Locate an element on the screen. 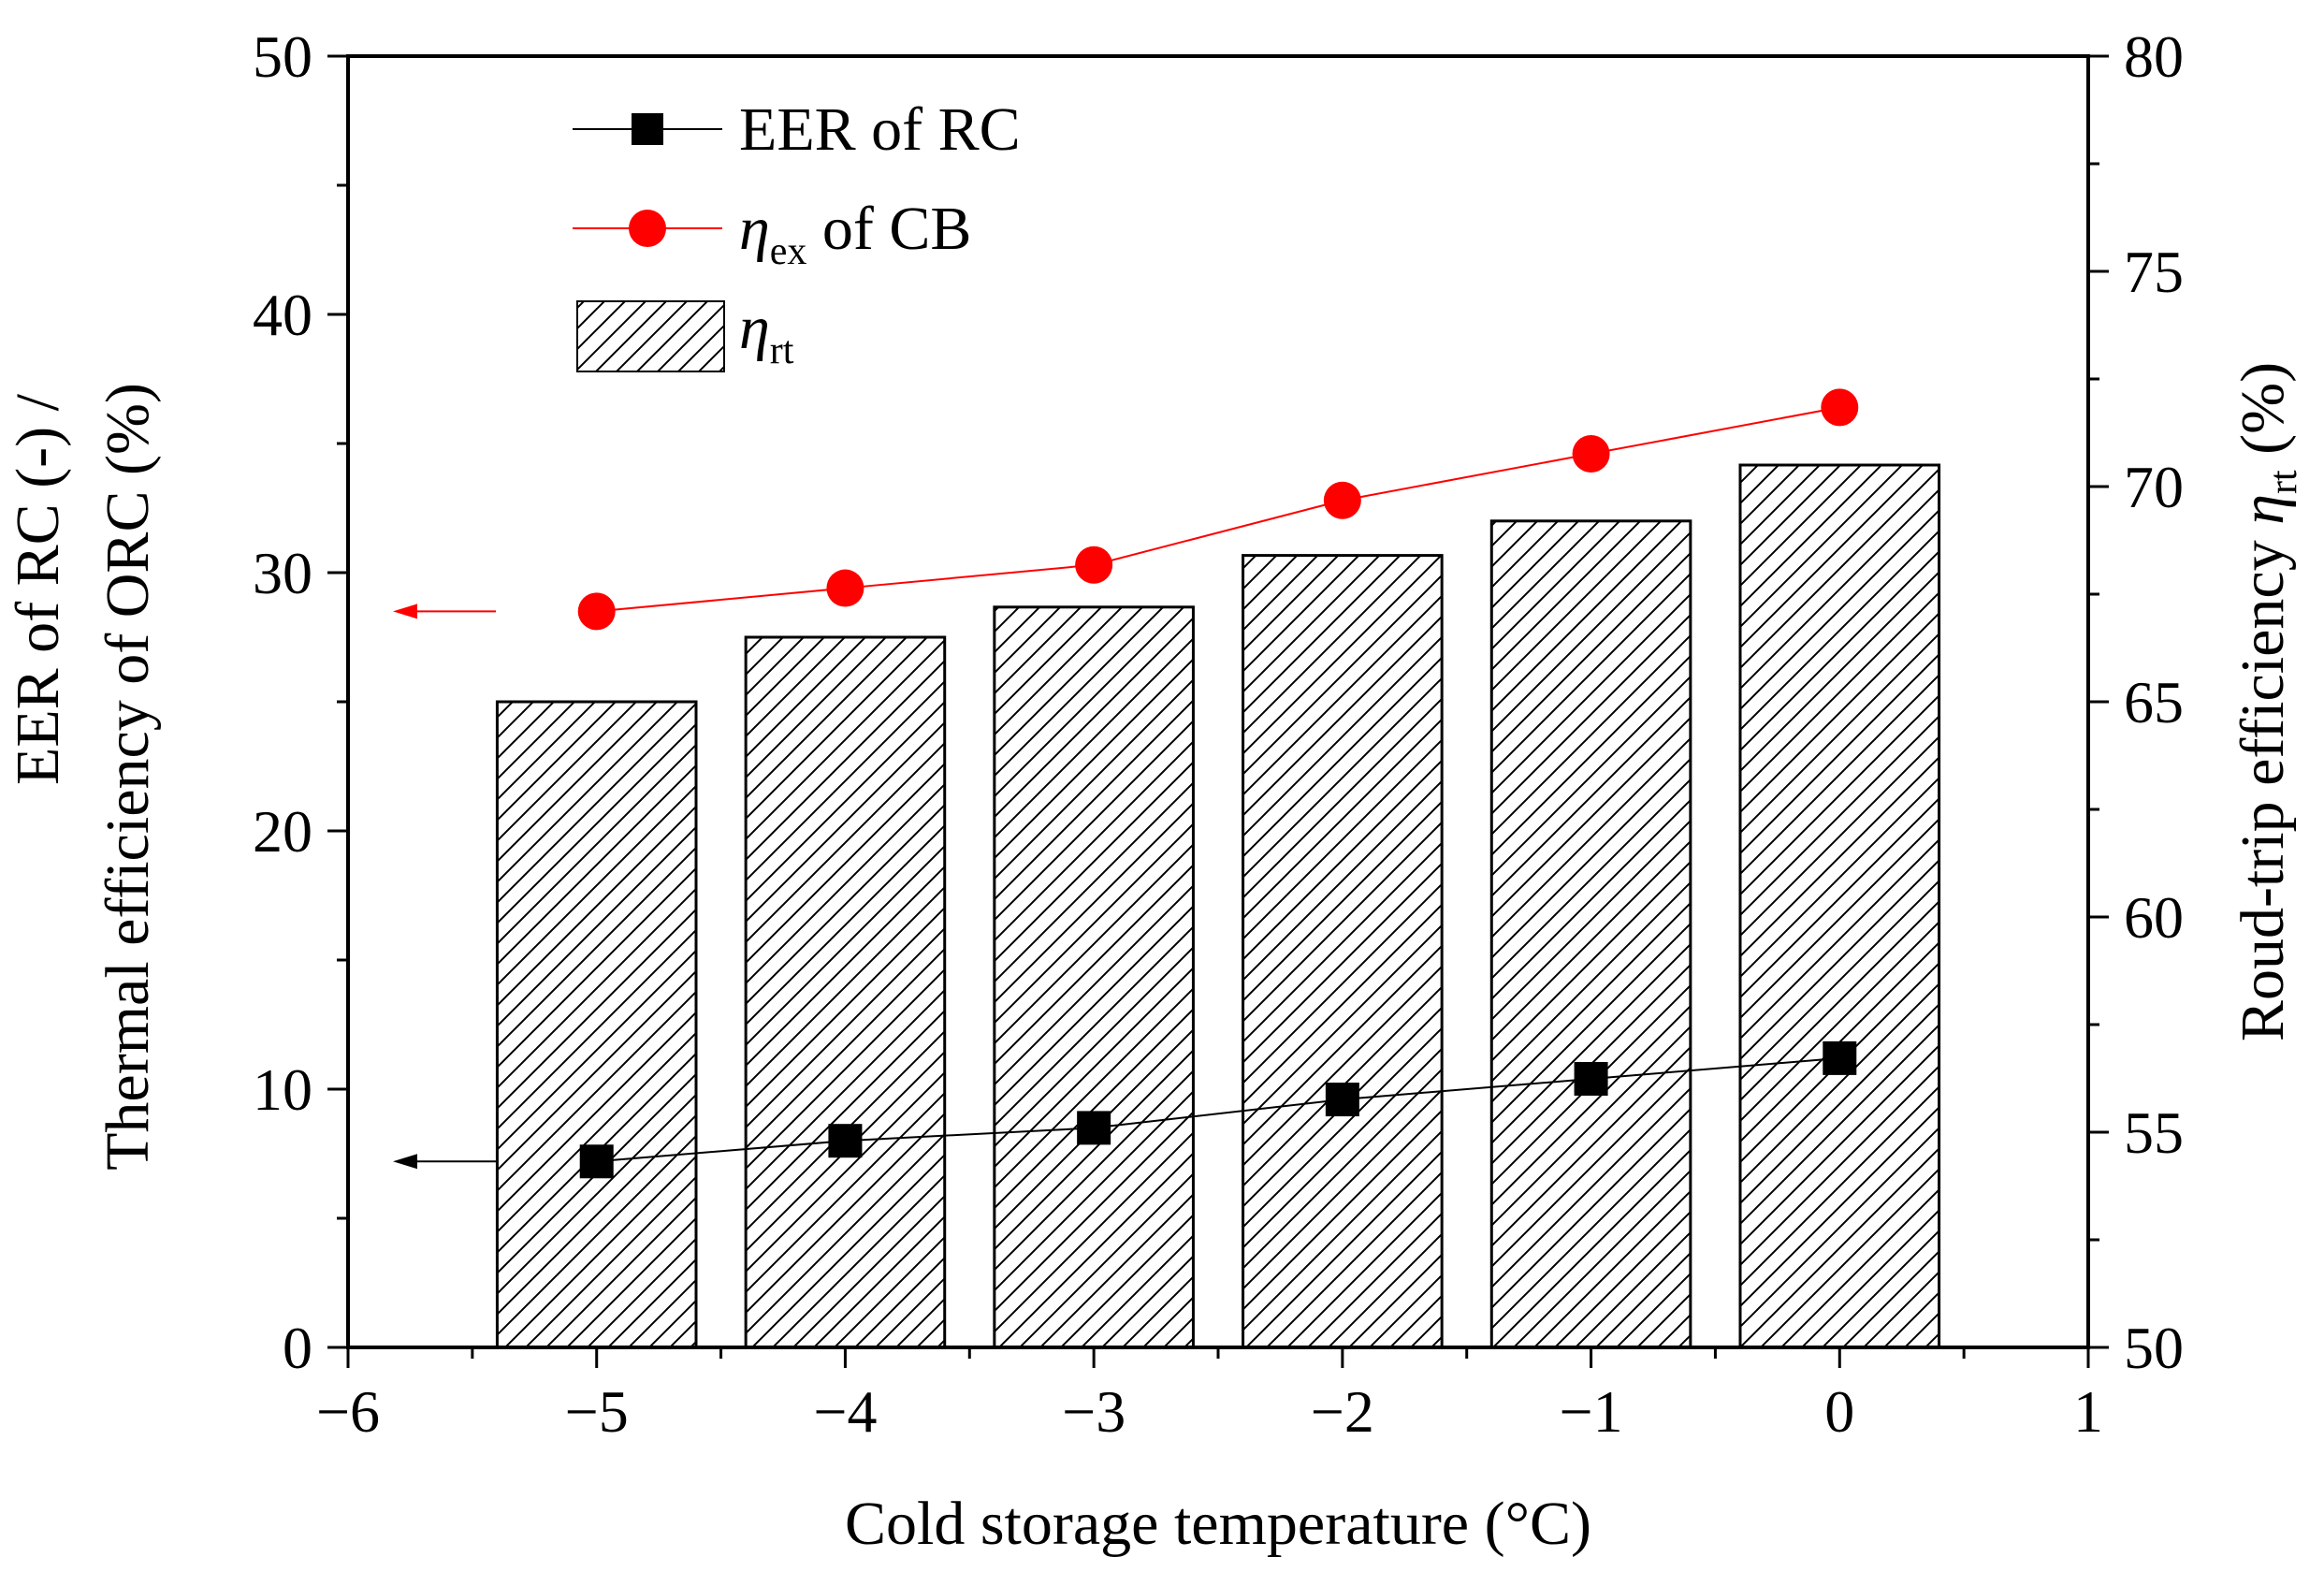  legend-entry-eta-ex: ηex of CB is located at coordinates (772, 234).